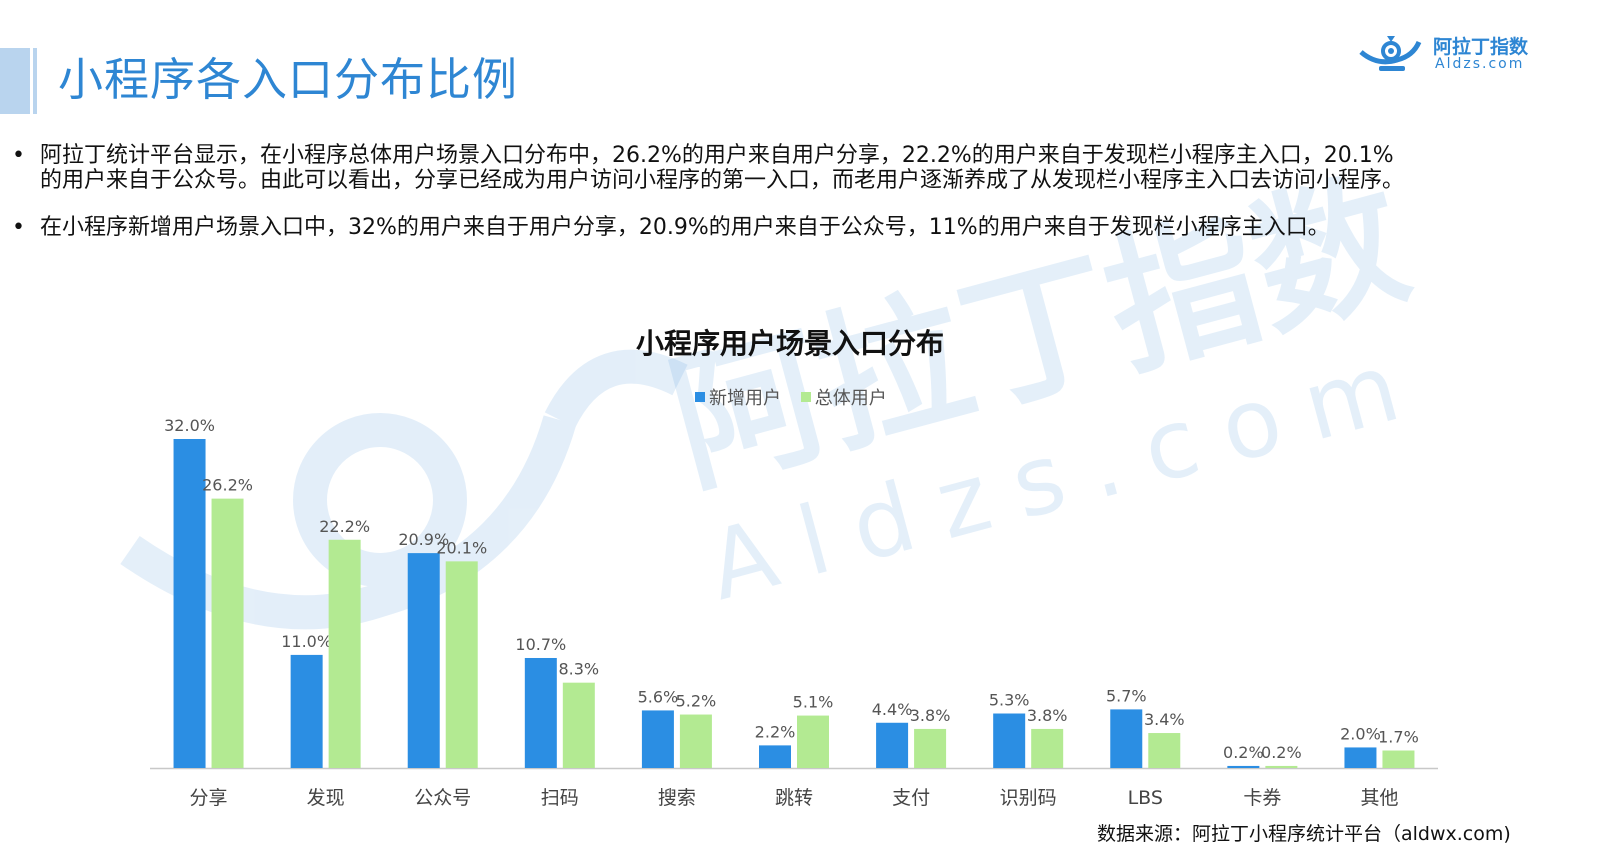 This screenshot has height=866, width=1597. What do you see at coordinates (789, 343) in the screenshot?
I see `chart-title: 小程序用户场景入口分布` at bounding box center [789, 343].